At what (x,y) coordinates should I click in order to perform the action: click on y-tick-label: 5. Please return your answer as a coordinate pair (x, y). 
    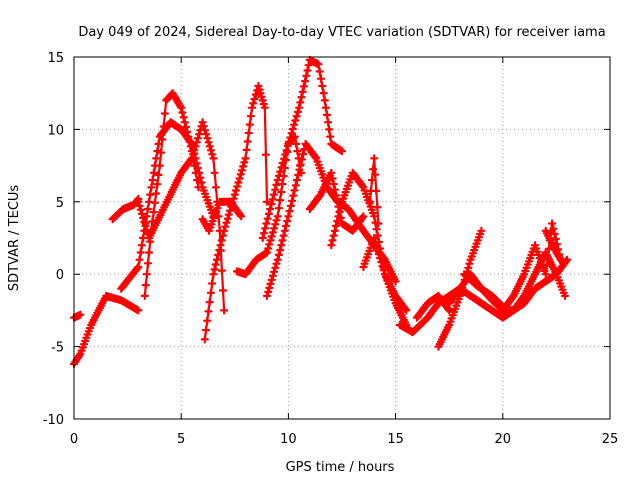
    Looking at the image, I should click on (60, 203).